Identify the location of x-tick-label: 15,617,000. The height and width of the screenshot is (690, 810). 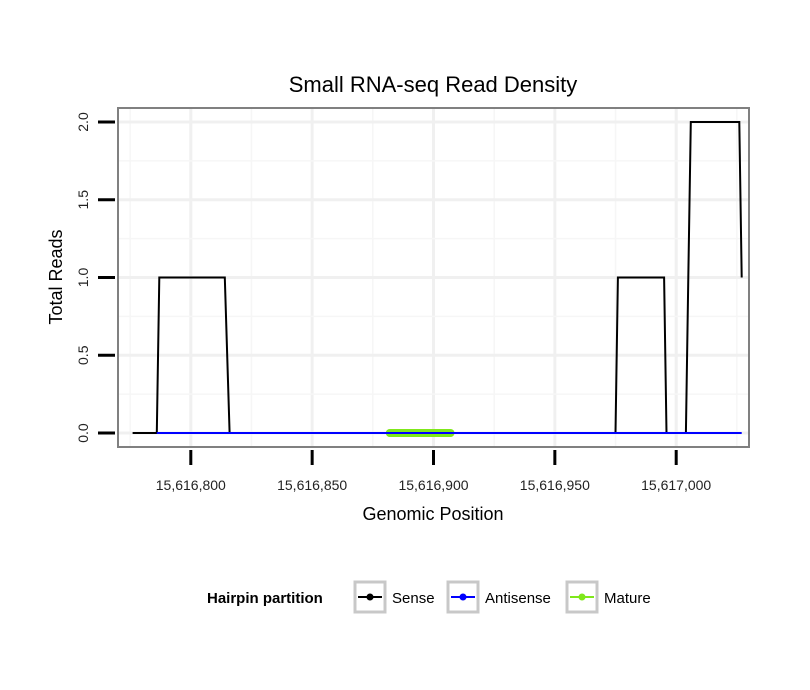
(676, 485).